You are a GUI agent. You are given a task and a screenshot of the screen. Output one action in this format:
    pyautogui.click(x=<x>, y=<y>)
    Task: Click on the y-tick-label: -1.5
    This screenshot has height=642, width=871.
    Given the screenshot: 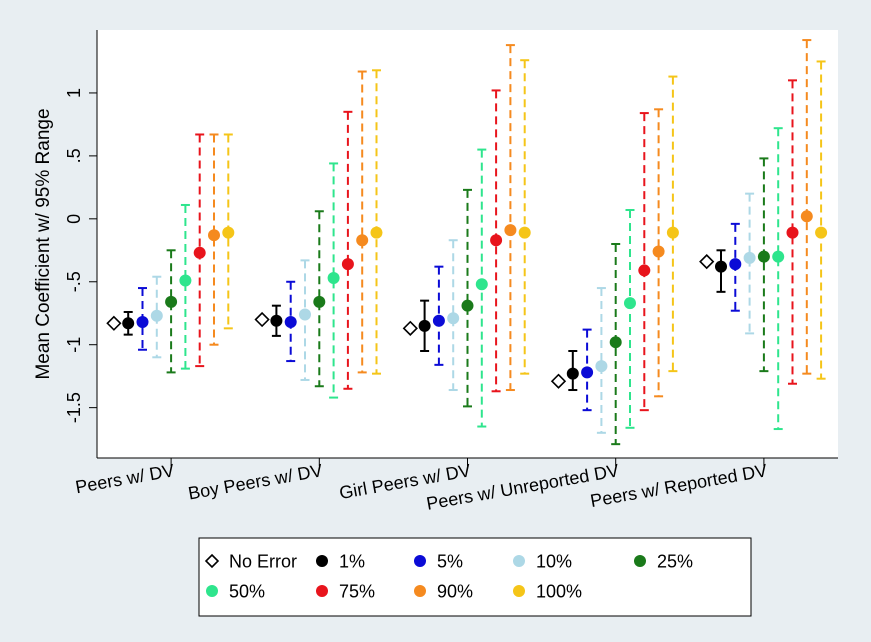 What is the action you would take?
    pyautogui.click(x=74, y=407)
    